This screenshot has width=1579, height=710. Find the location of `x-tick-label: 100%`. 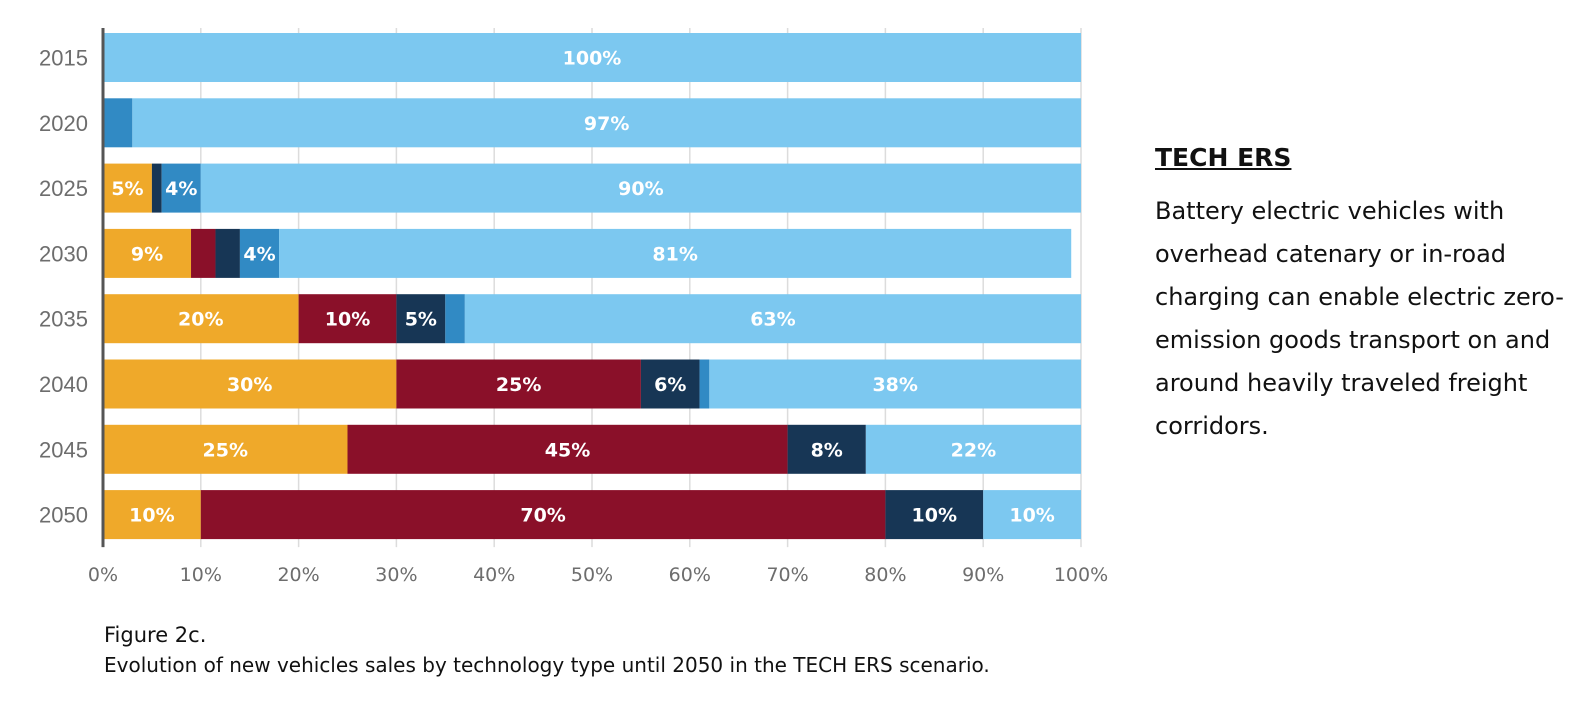

x-tick-label: 100% is located at coordinates (1081, 575).